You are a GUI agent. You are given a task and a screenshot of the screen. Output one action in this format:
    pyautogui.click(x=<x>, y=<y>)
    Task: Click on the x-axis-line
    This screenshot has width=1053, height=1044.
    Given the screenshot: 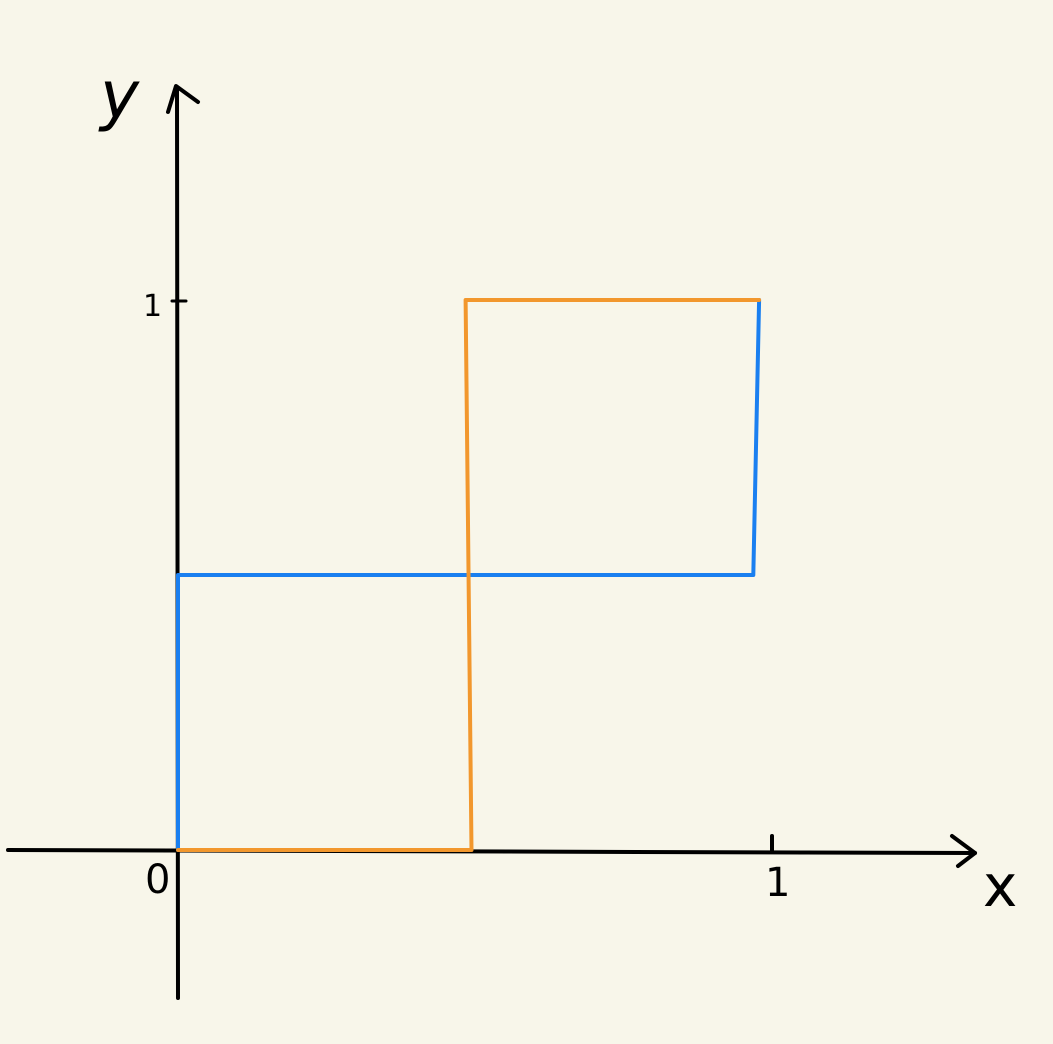 What is the action you would take?
    pyautogui.click(x=491, y=851)
    